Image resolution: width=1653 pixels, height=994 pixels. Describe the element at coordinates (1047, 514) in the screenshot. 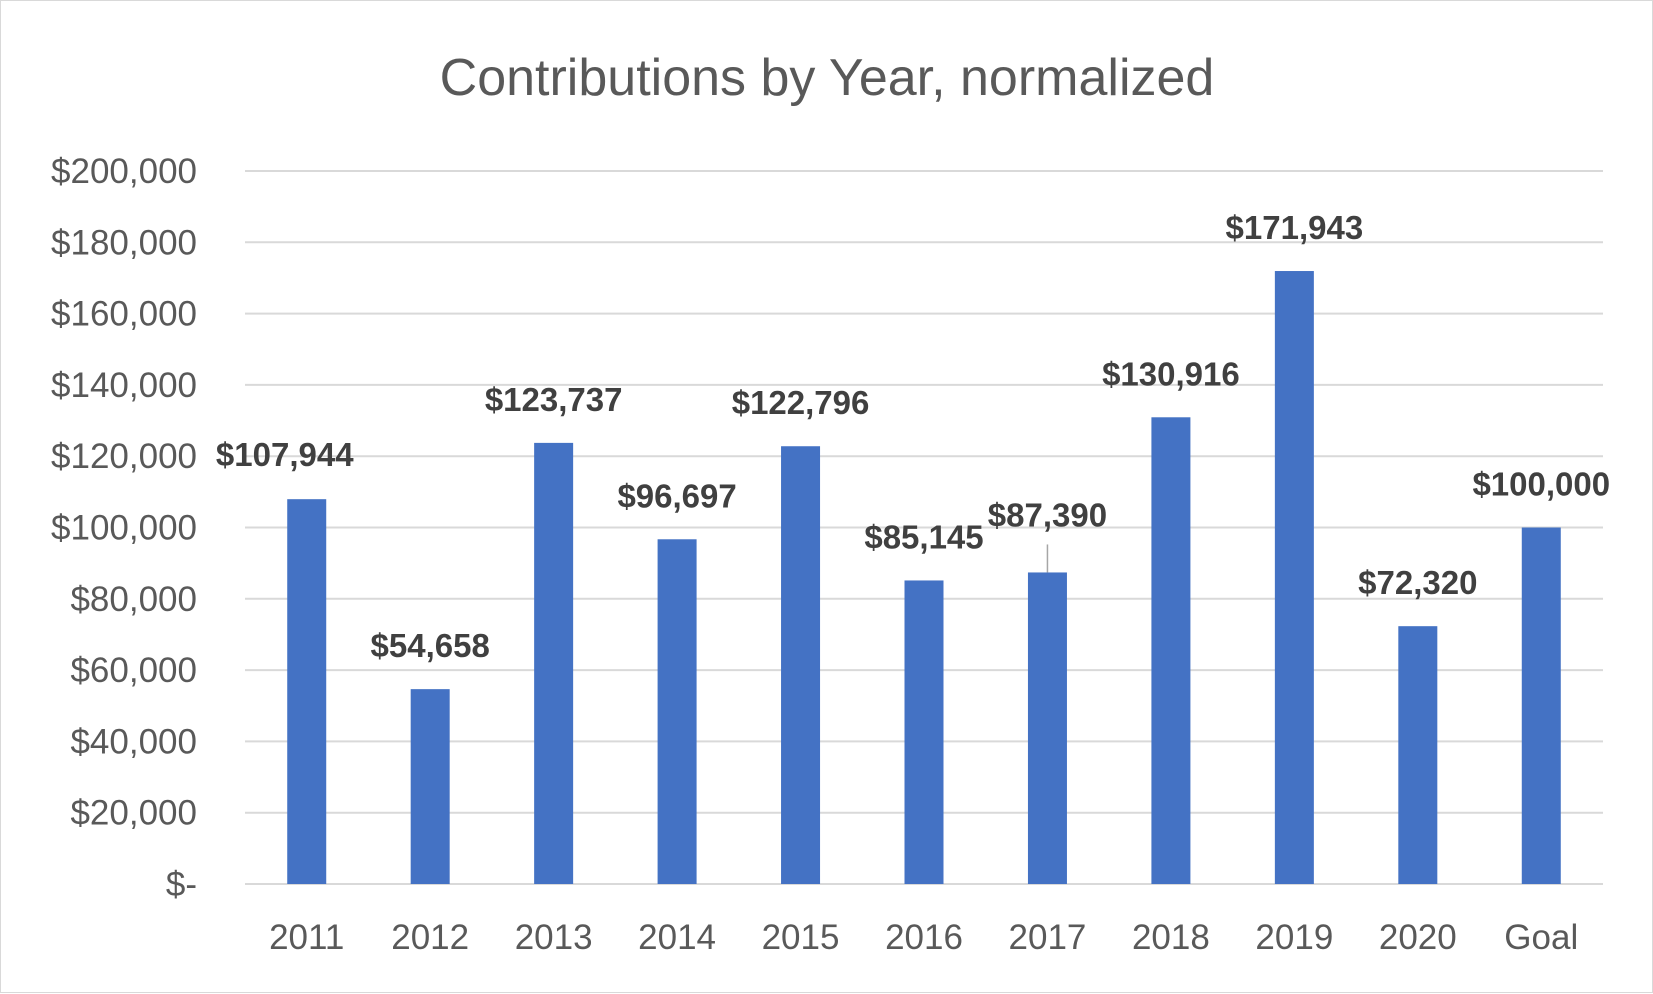

I see `data-label: $87,390` at that location.